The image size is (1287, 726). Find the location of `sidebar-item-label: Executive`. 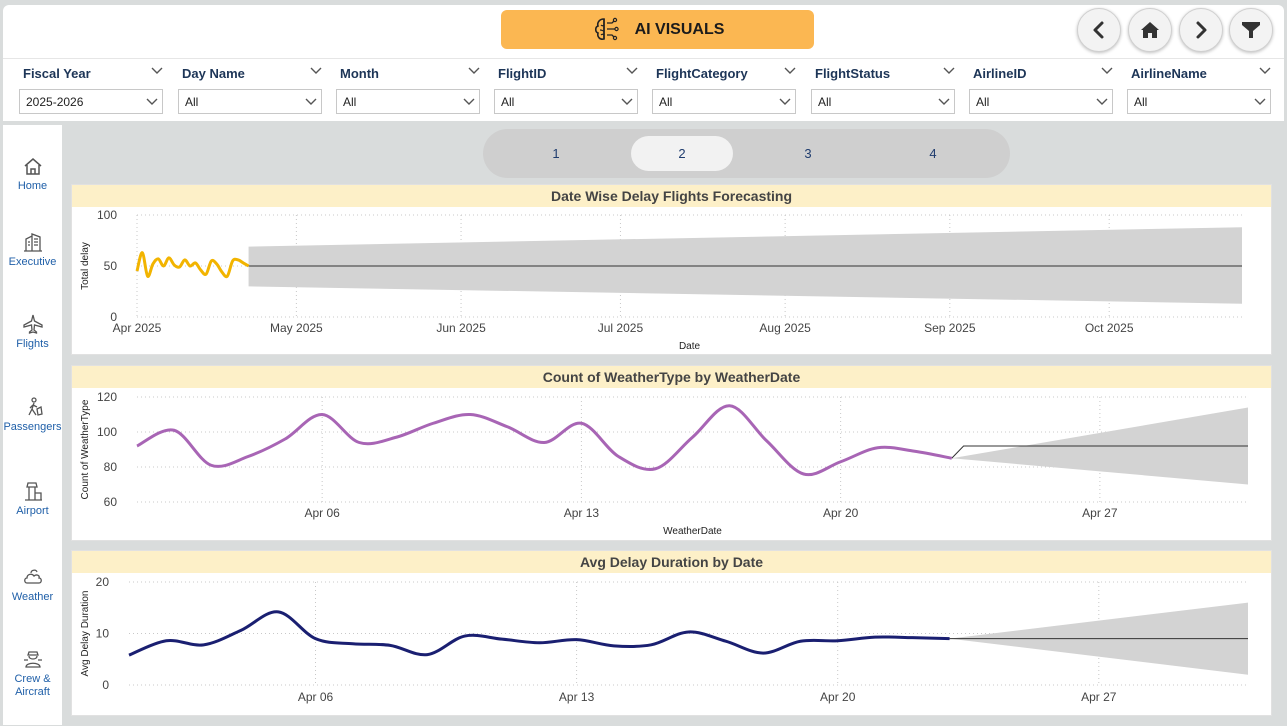

sidebar-item-label: Executive is located at coordinates (32, 262).